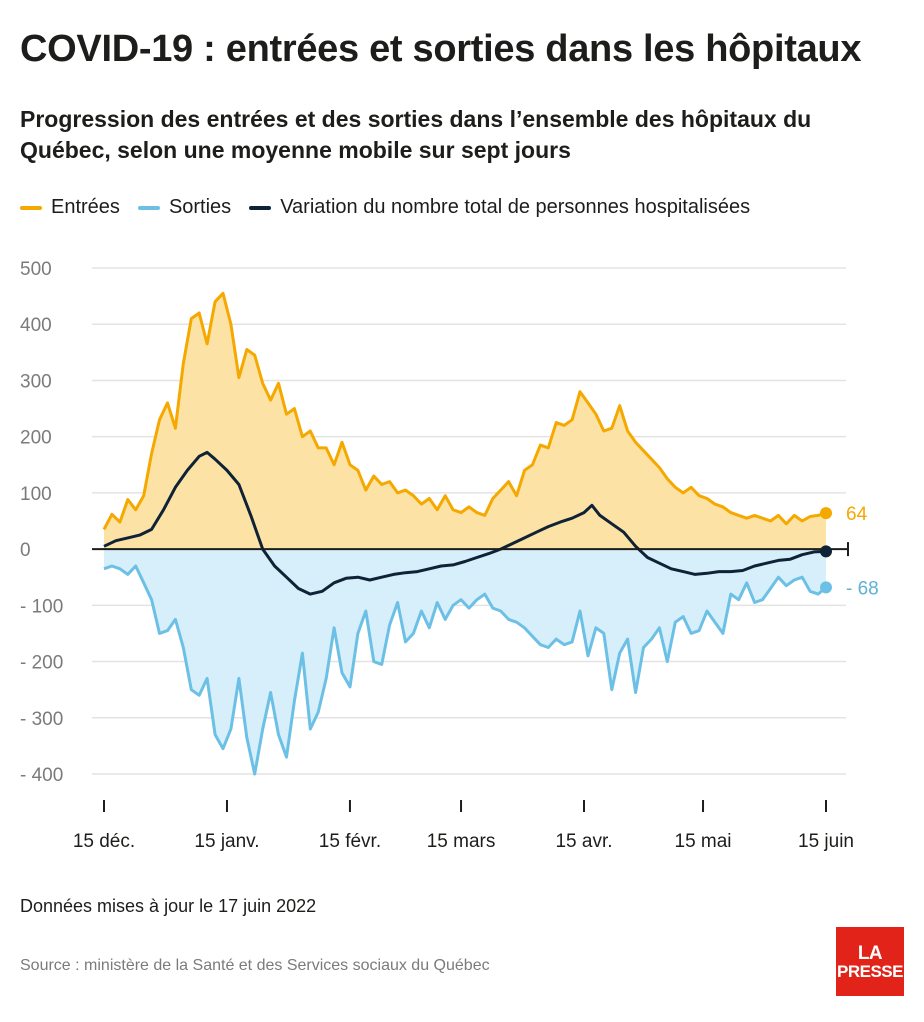  What do you see at coordinates (465, 523) in the screenshot?
I see `line-variation` at bounding box center [465, 523].